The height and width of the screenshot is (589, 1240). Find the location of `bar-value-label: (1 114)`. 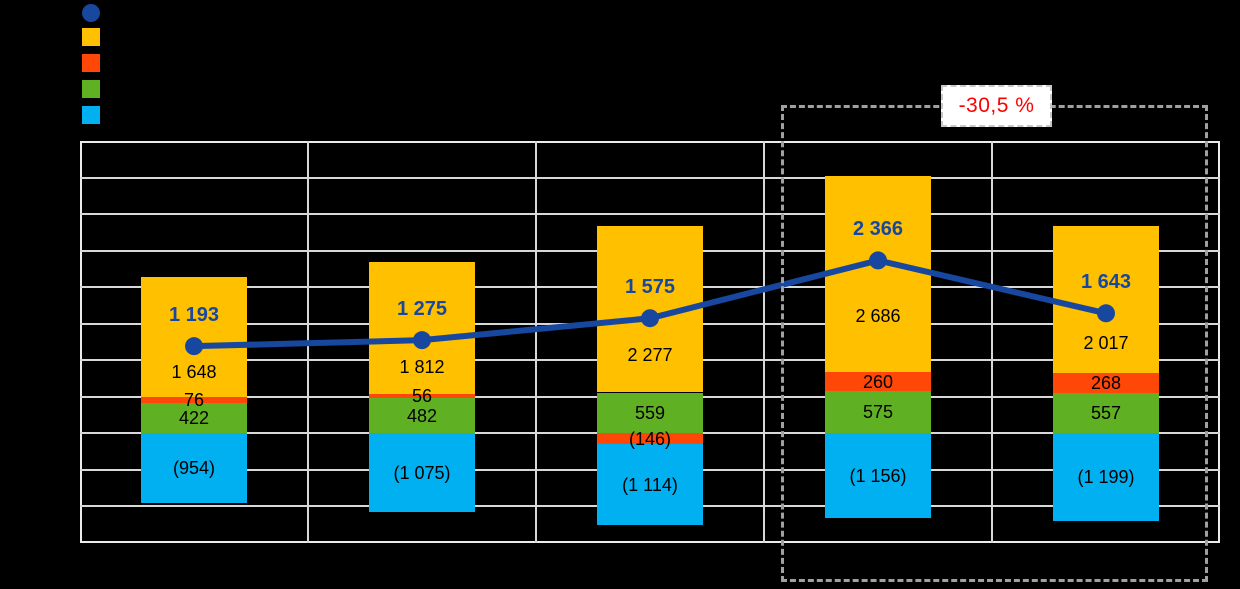

bar-value-label: (1 114) is located at coordinates (650, 484).